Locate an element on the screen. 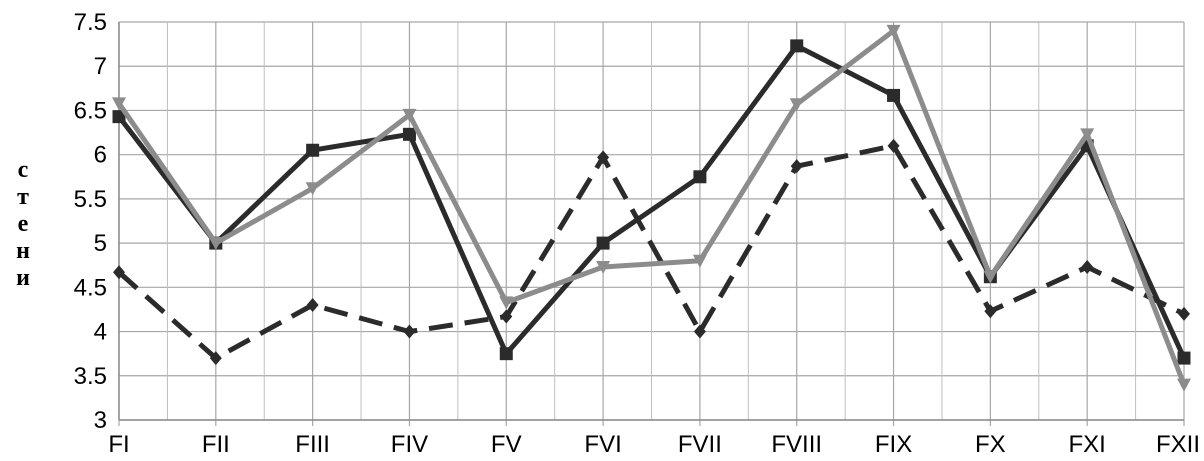 The height and width of the screenshot is (461, 1204). y-tick-label: 6.5 is located at coordinates (90, 110).